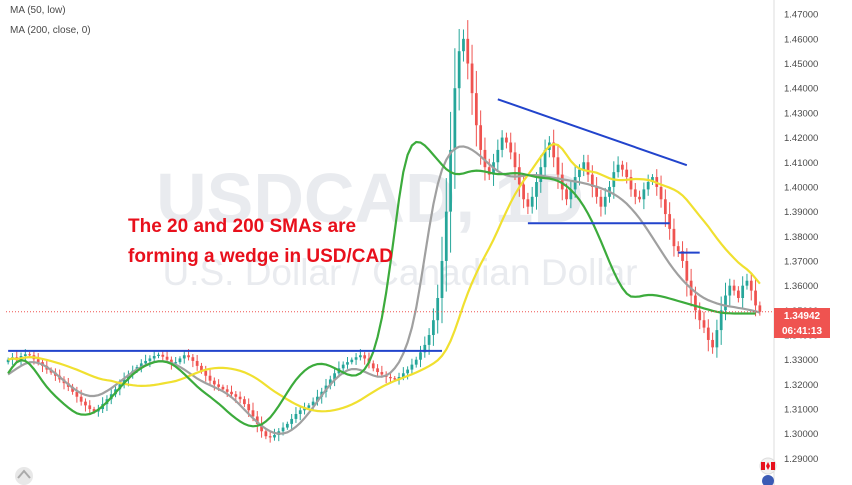 Image resolution: width=852 pixels, height=485 pixels. I want to click on price-tick-label: 1.38000, so click(801, 237).